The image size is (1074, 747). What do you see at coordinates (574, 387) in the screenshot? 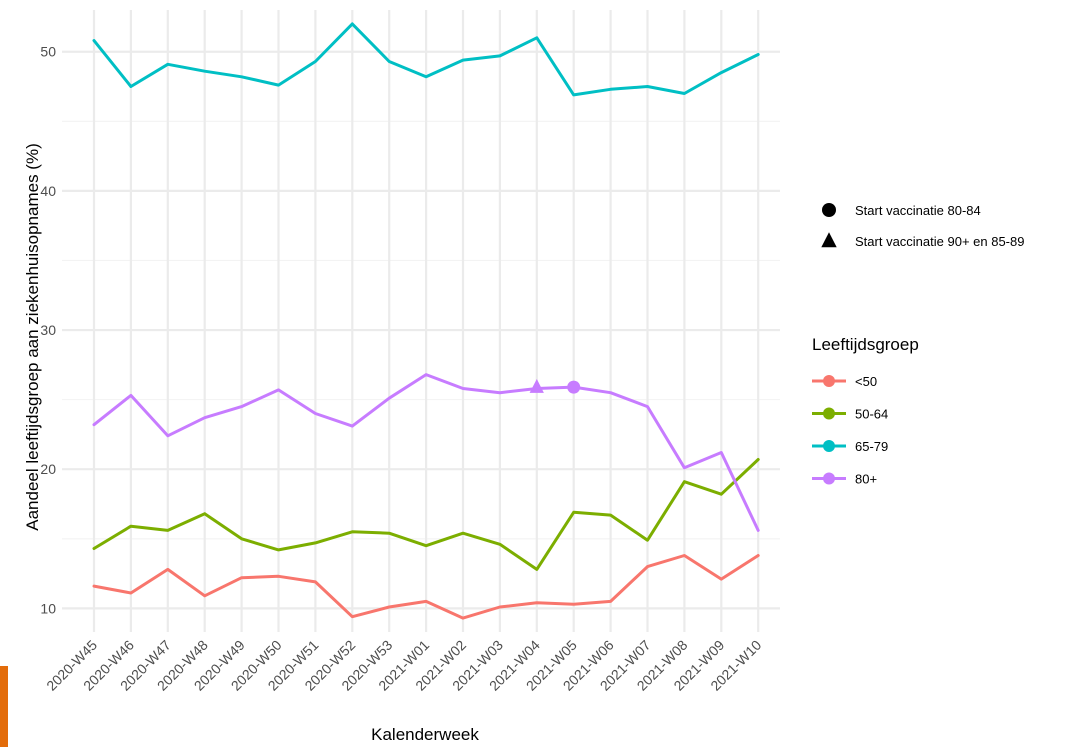
I see `circle-marker` at bounding box center [574, 387].